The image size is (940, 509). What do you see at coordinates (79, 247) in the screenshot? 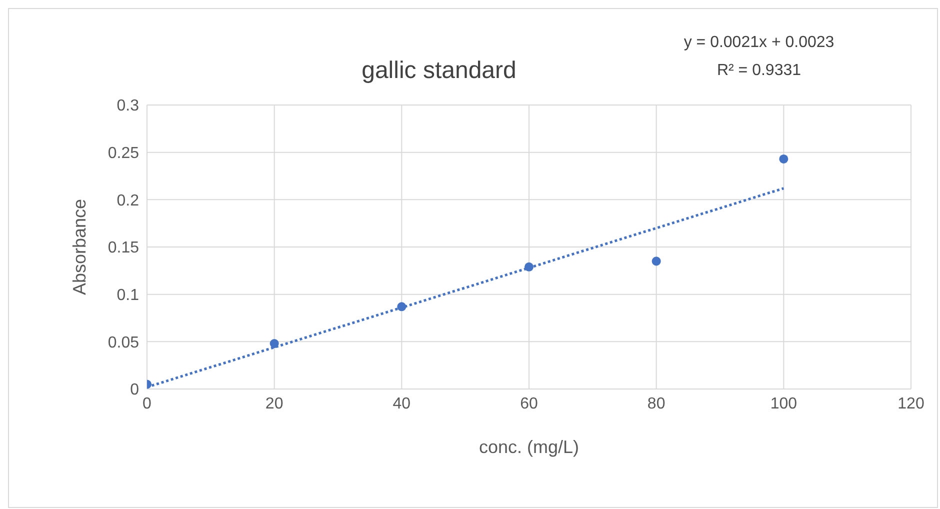
I see `y-axis-title: Absorbance` at bounding box center [79, 247].